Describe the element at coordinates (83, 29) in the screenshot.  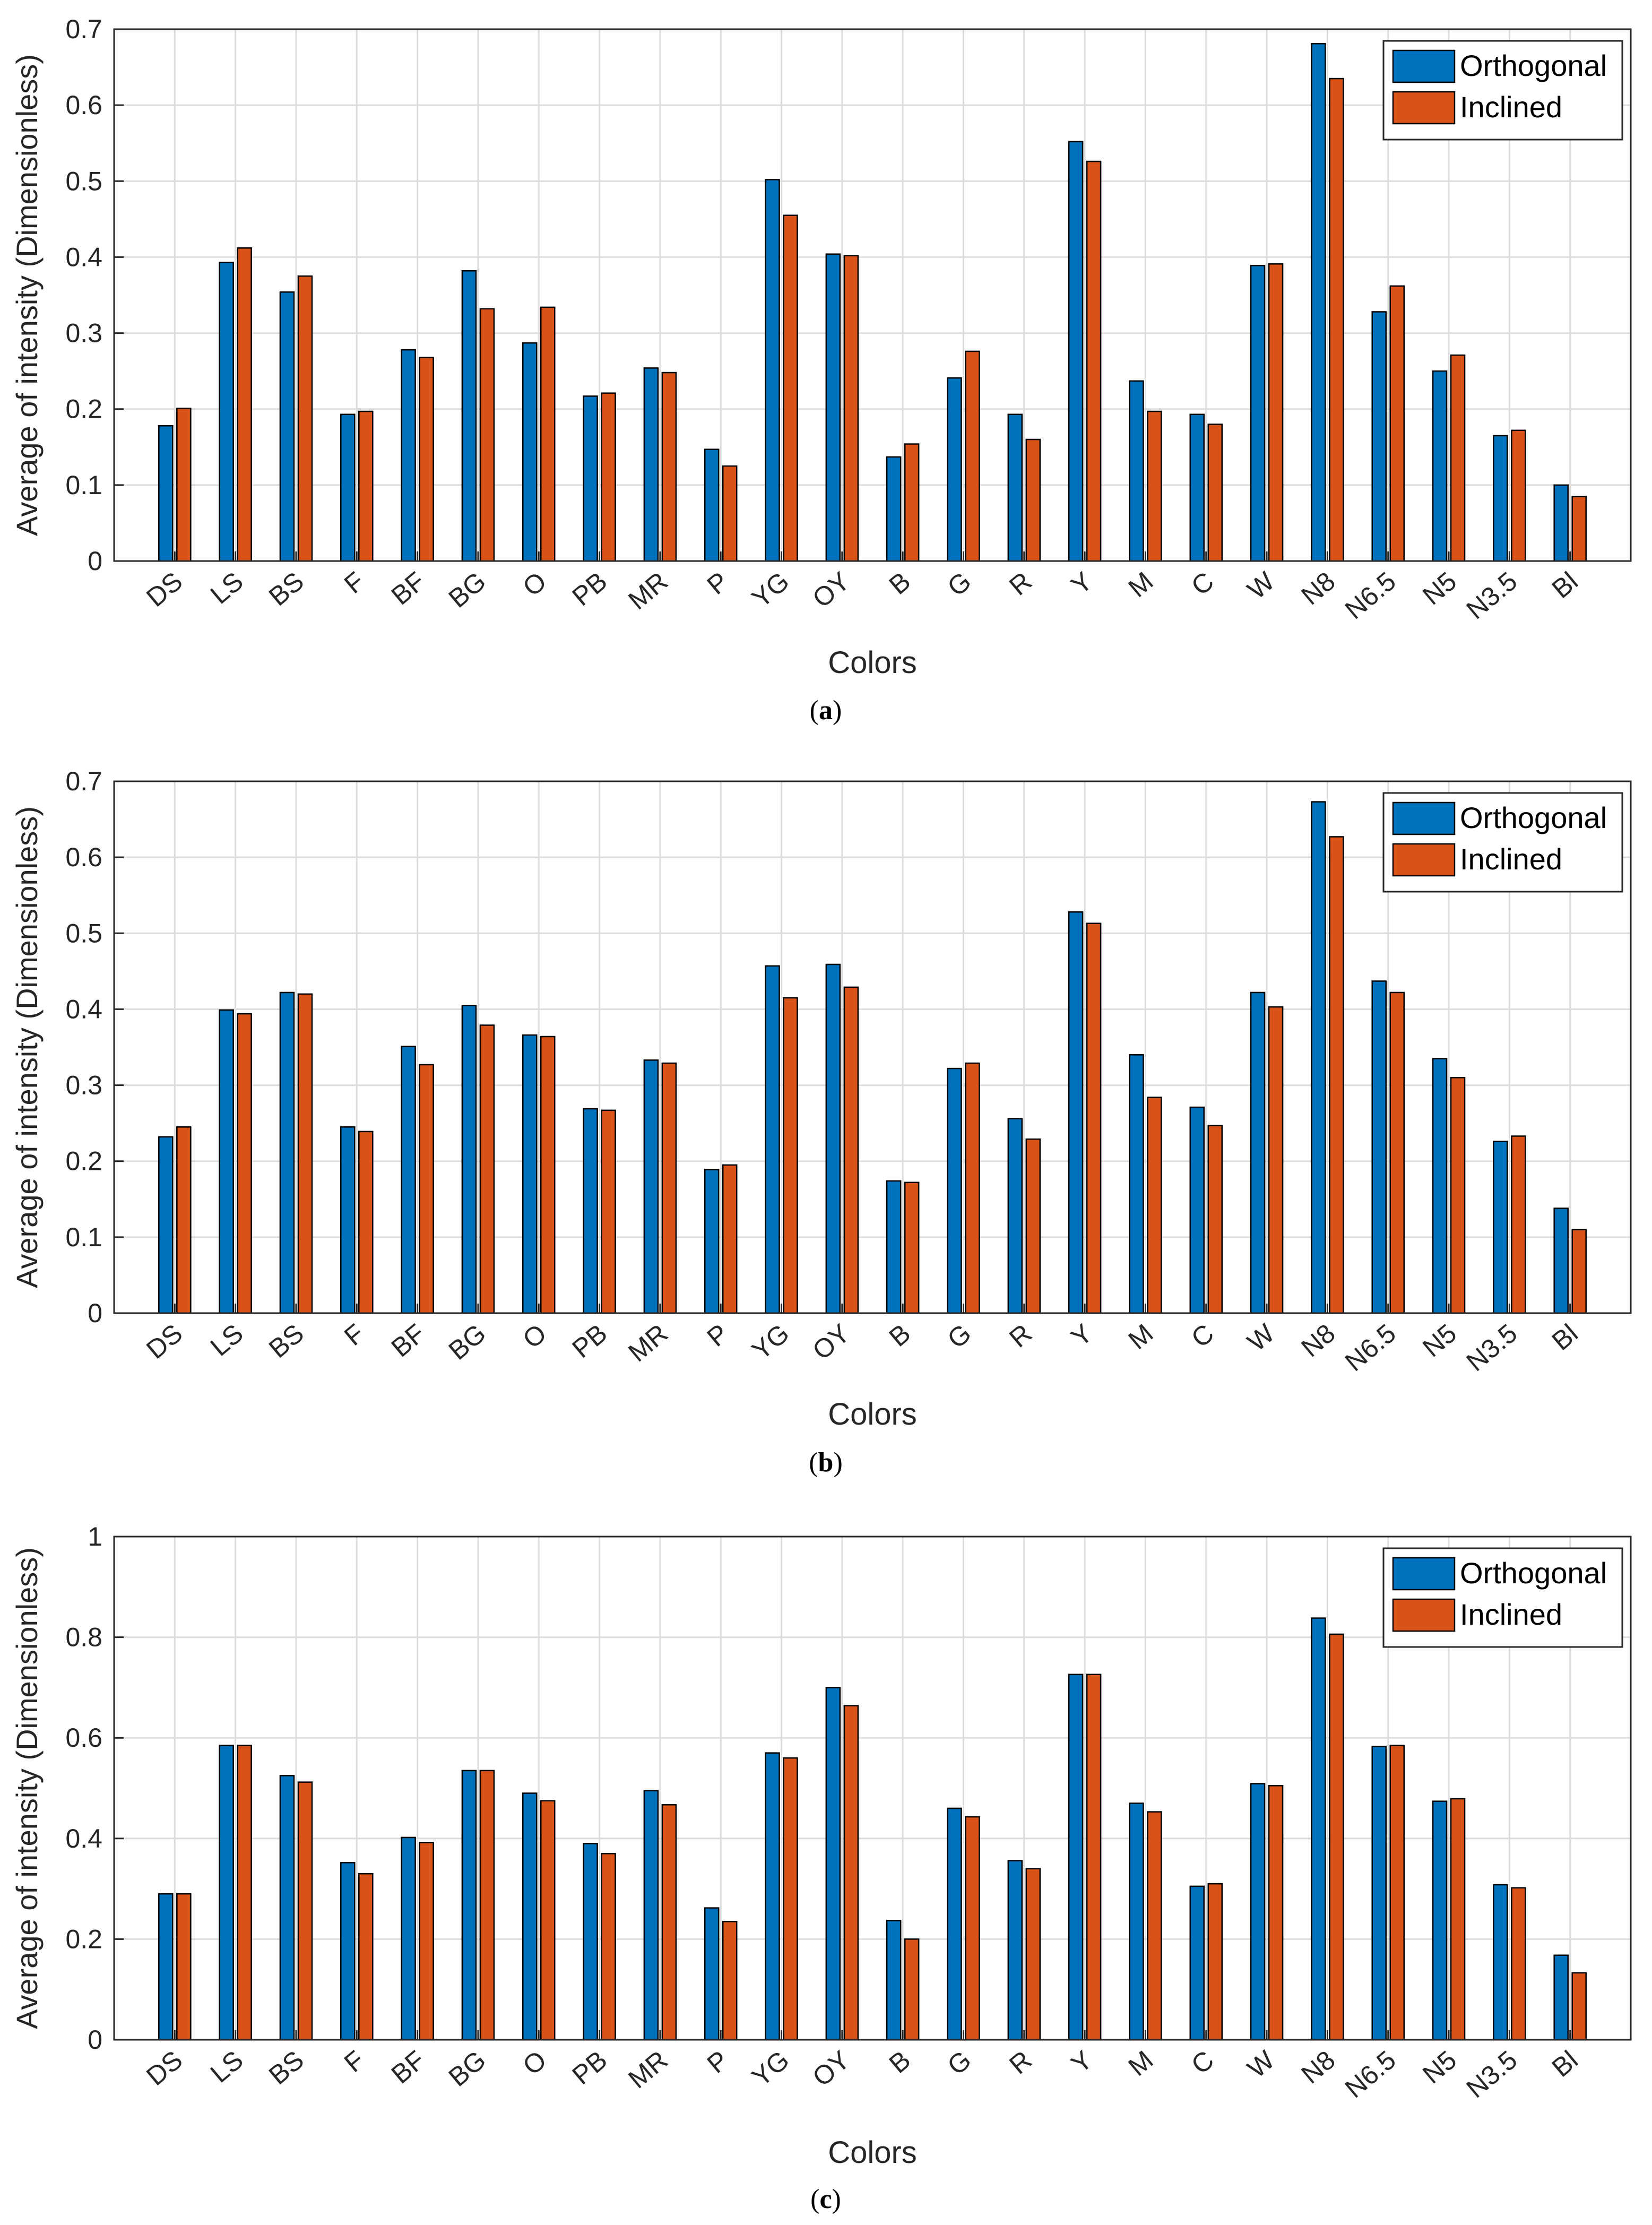
I see `y-tick-label: 0.7` at that location.